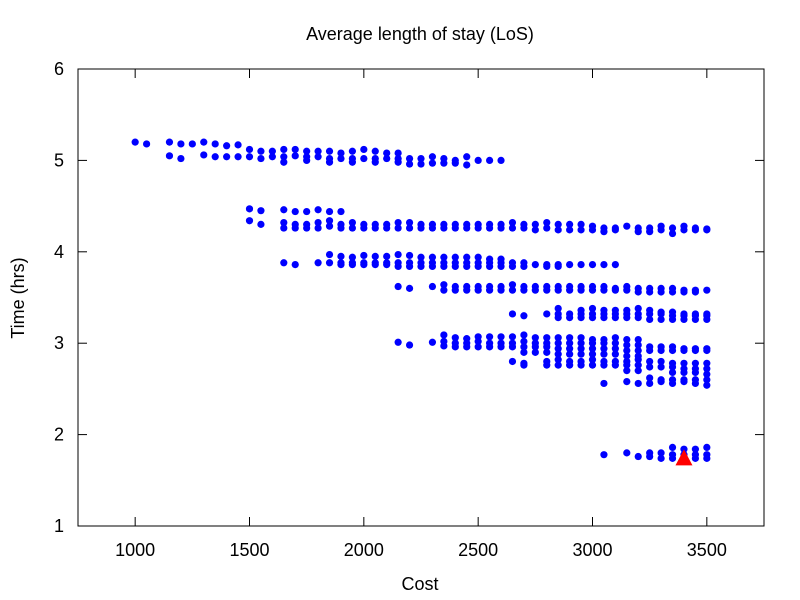  I want to click on data-point-triangle, so click(684, 457).